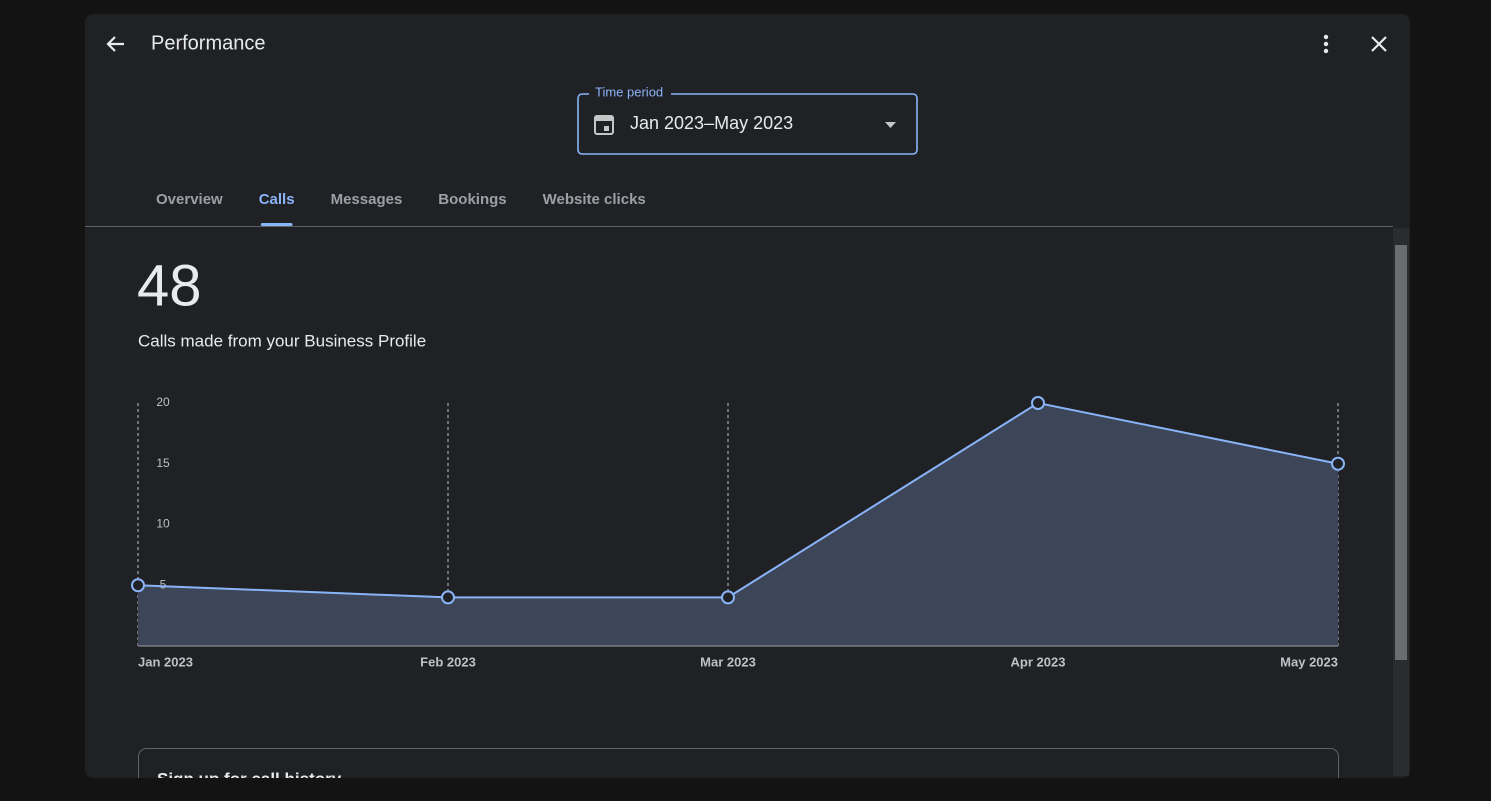 The image size is (1491, 801). Describe the element at coordinates (604, 125) in the screenshot. I see `calendar-icon` at that location.